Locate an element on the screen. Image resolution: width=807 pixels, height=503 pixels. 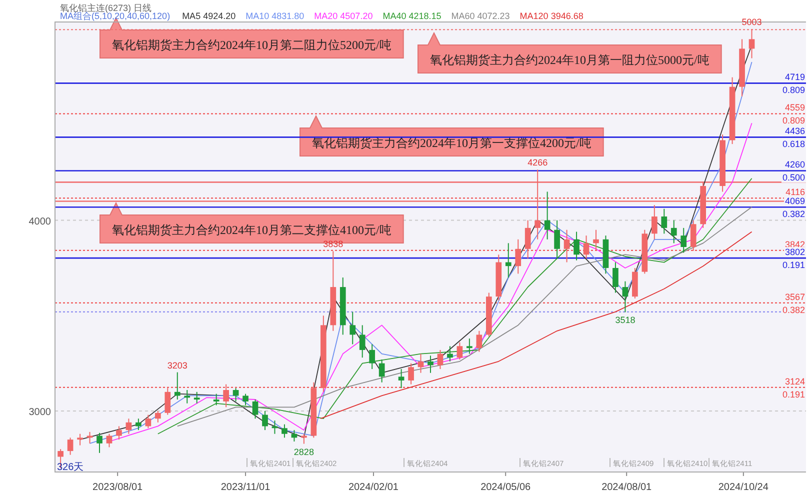
legend-title: MA组合(5,10,20,40,60,120) is located at coordinates (115, 16).